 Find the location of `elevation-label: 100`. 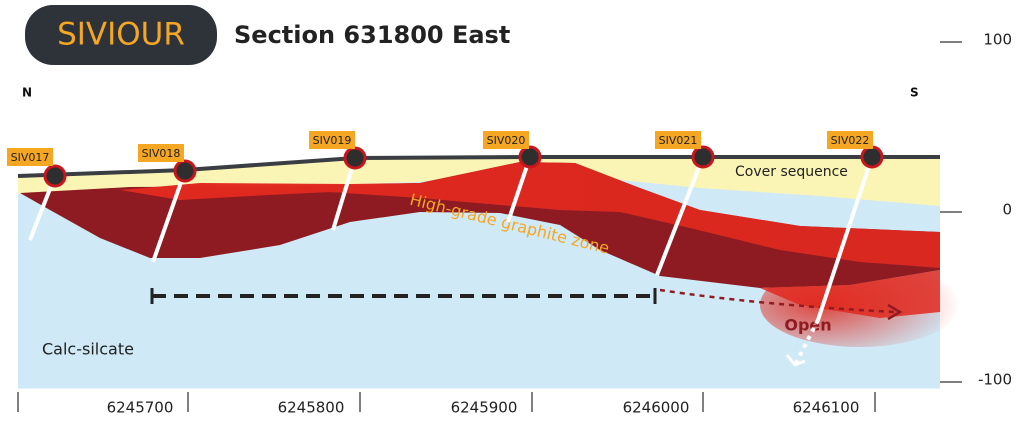

elevation-label: 100 is located at coordinates (997, 40).